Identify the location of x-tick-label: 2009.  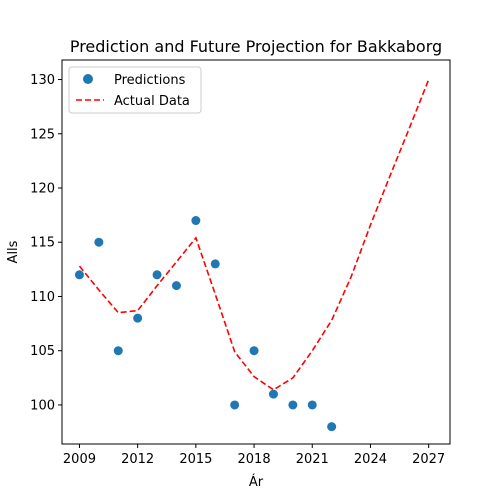
(79, 459).